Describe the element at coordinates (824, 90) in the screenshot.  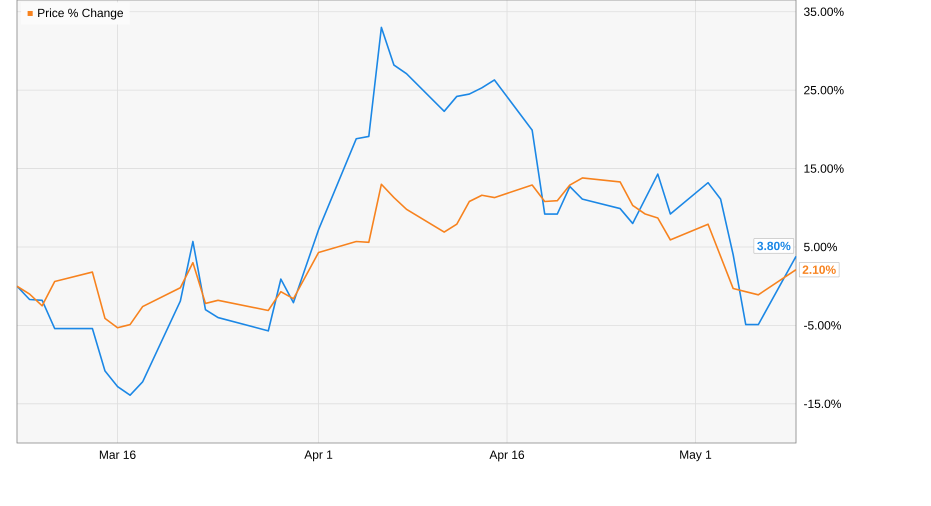
I see `y-tick-label: 25.00%` at that location.